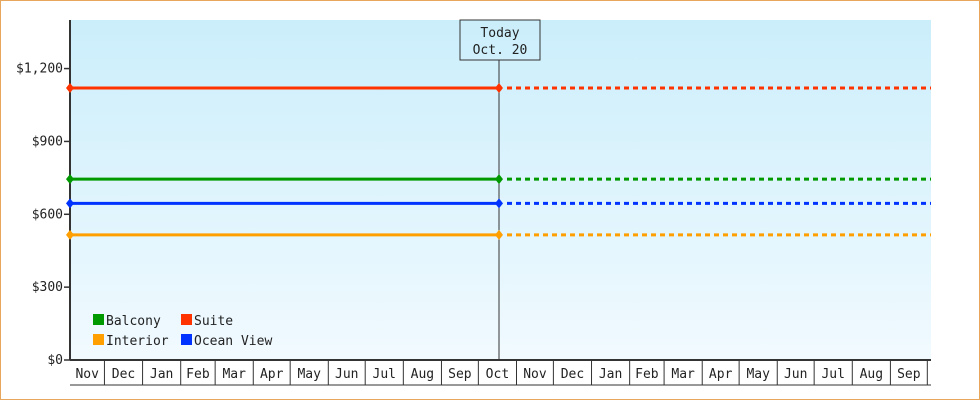 The width and height of the screenshot is (980, 400). I want to click on legend-label: Balcony, so click(133, 321).